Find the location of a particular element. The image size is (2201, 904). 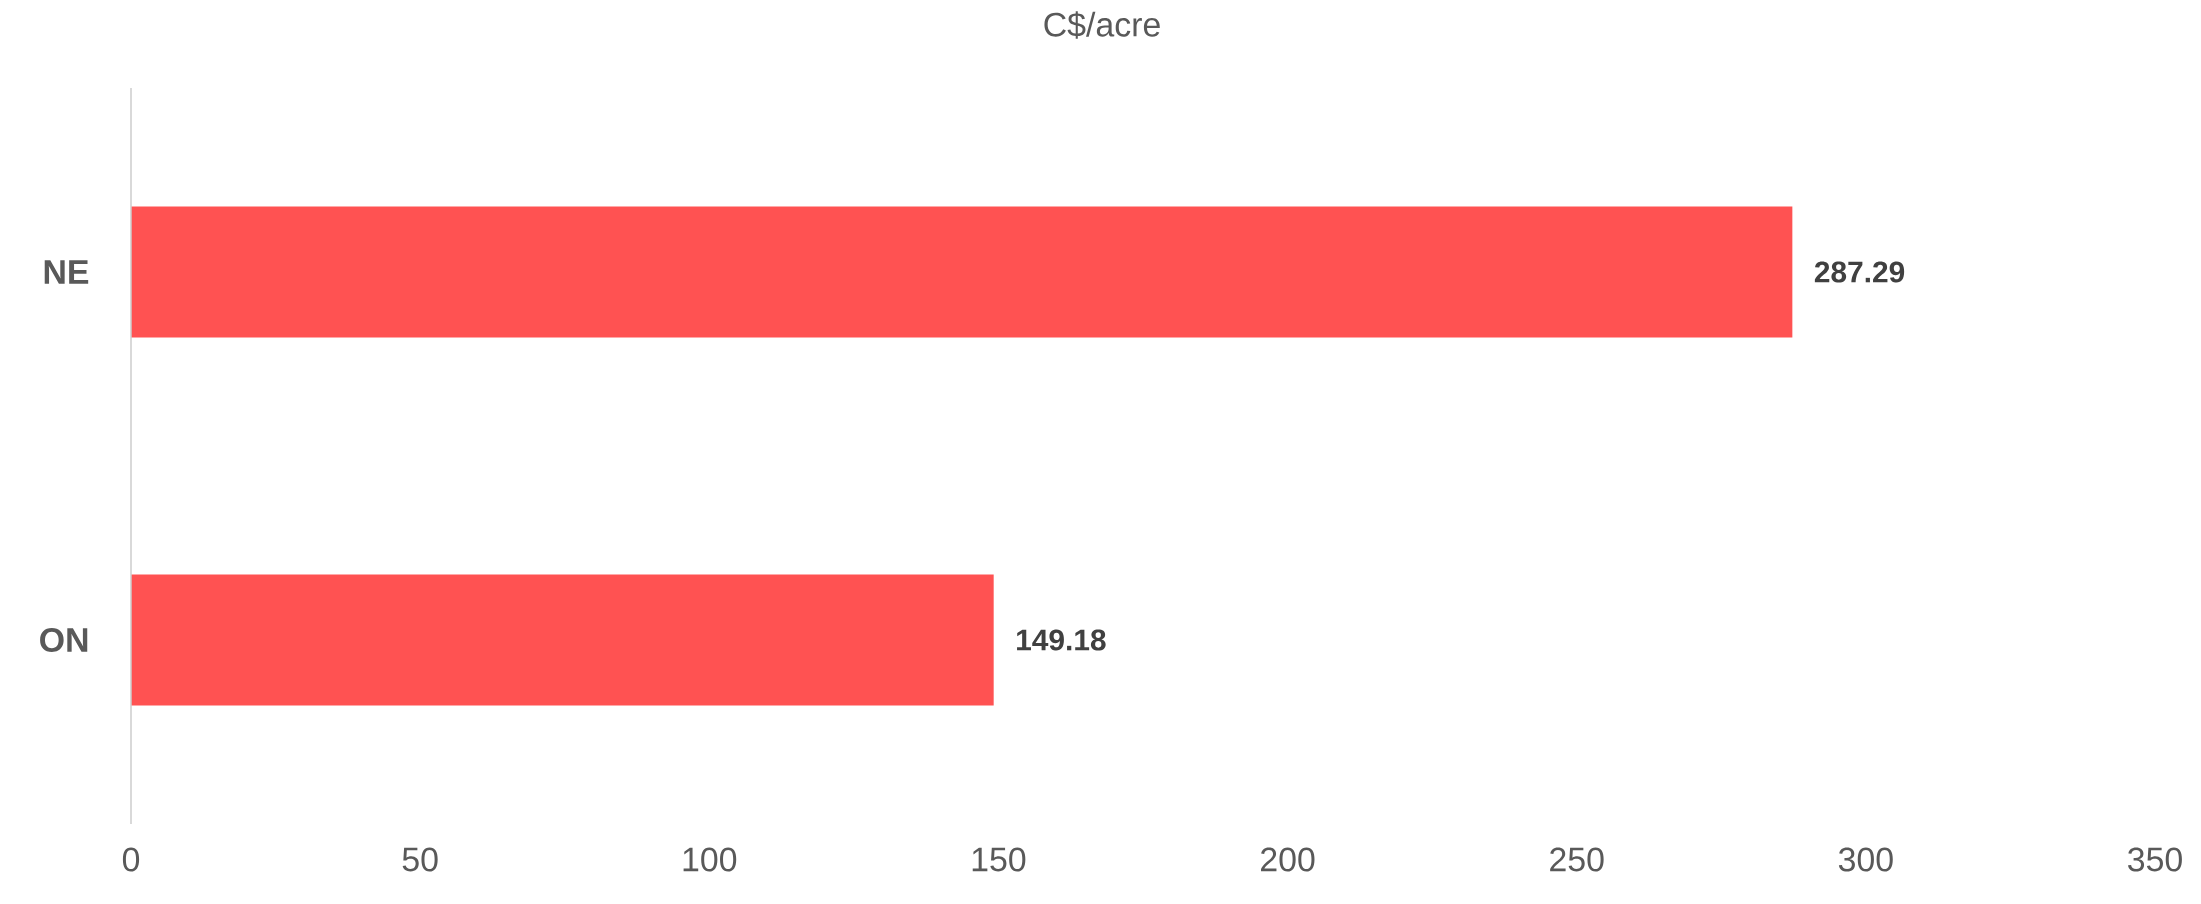

x-tick-label: 350 is located at coordinates (2155, 859).